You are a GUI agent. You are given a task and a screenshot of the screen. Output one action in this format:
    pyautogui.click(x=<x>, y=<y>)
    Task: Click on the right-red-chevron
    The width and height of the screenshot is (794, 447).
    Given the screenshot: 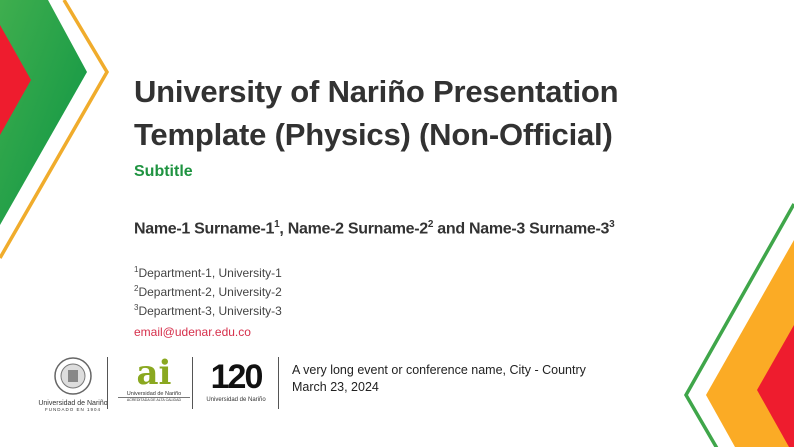 What is the action you would take?
    pyautogui.click(x=775, y=386)
    